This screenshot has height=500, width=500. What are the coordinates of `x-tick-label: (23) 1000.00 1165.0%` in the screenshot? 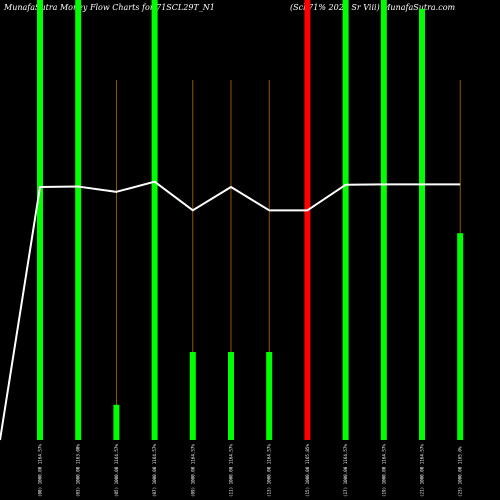 It's located at (460, 471).